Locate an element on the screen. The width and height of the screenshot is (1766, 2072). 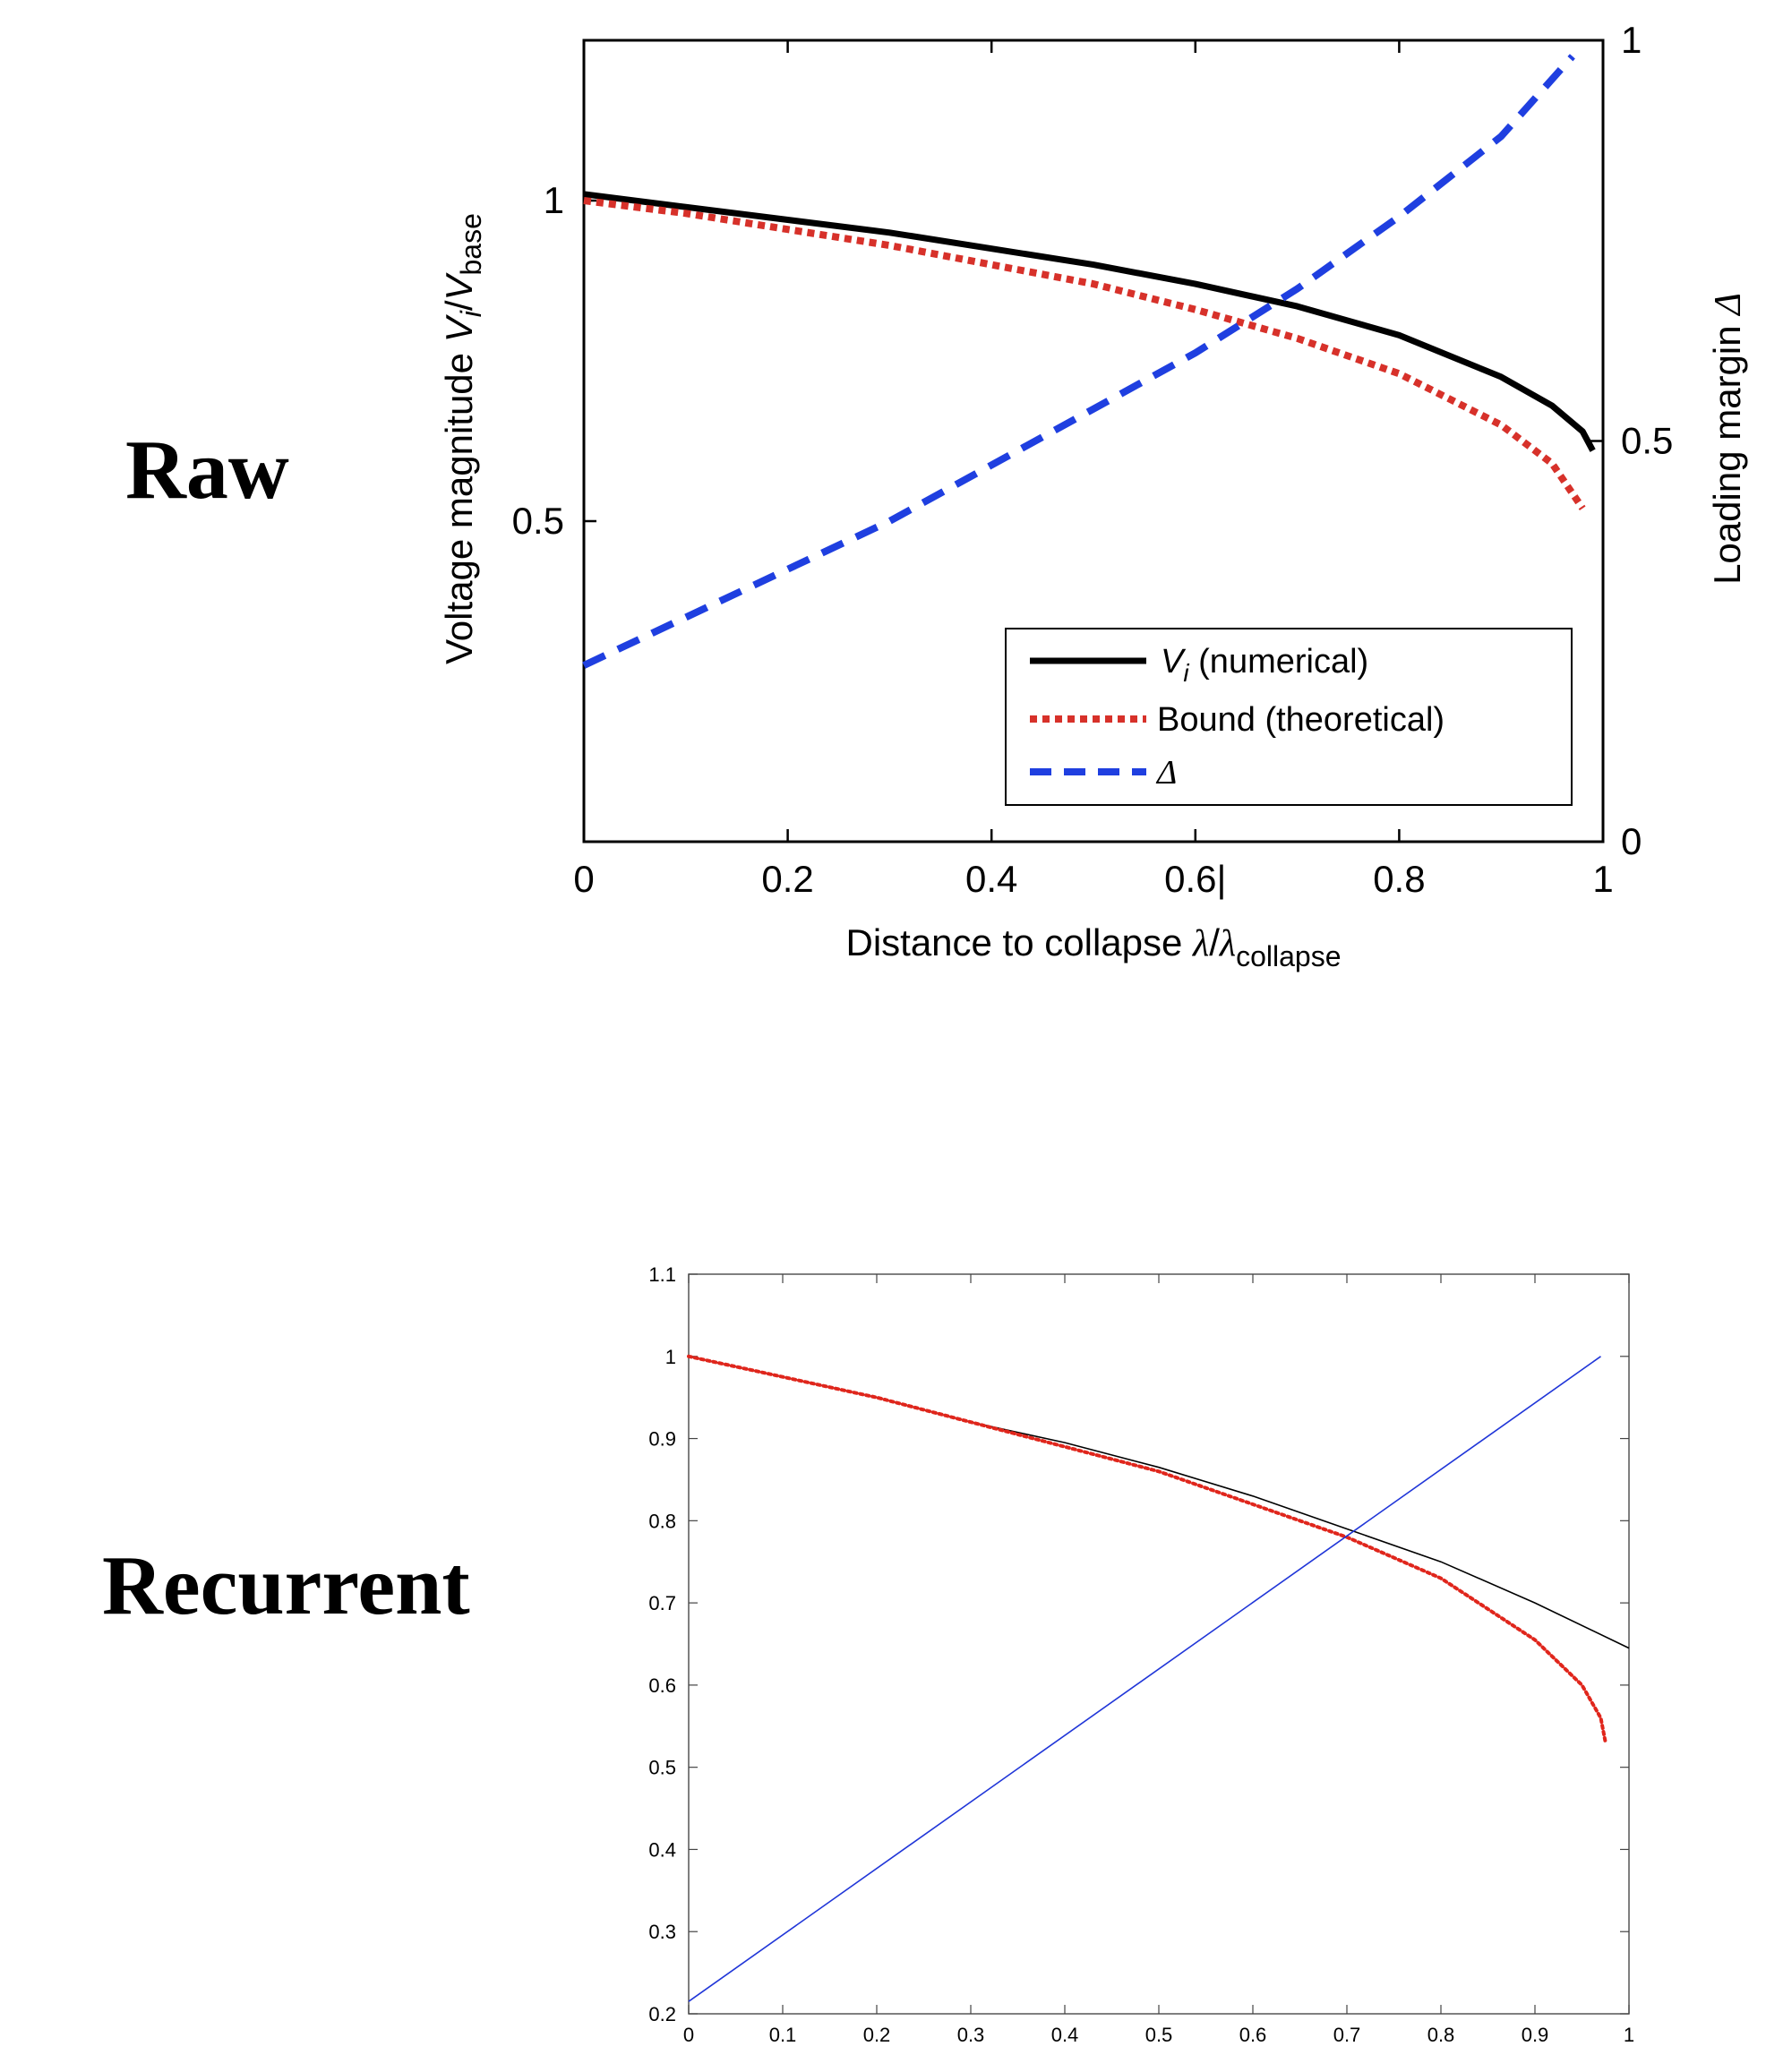
raw-label: Raw is located at coordinates (207, 471).